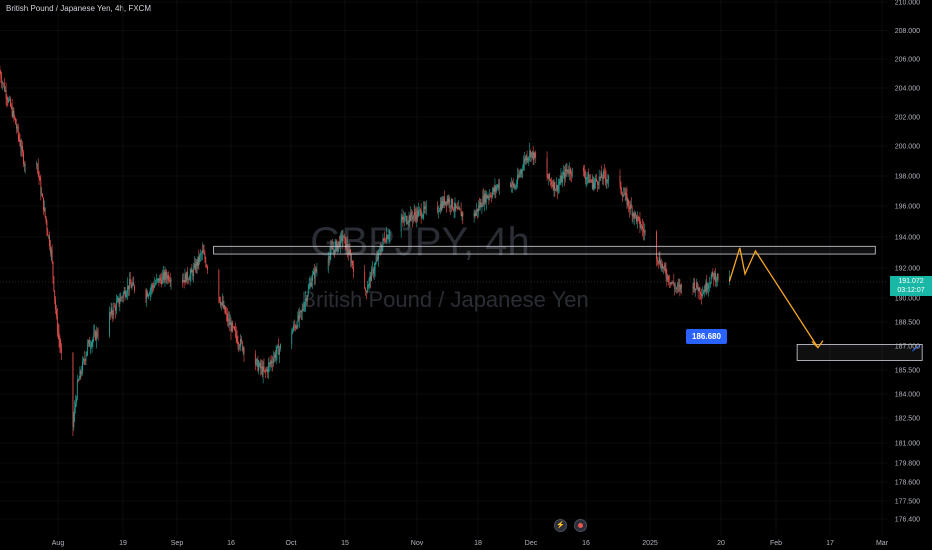 The width and height of the screenshot is (932, 550). What do you see at coordinates (177, 543) in the screenshot?
I see `time-tick-label: Sep` at bounding box center [177, 543].